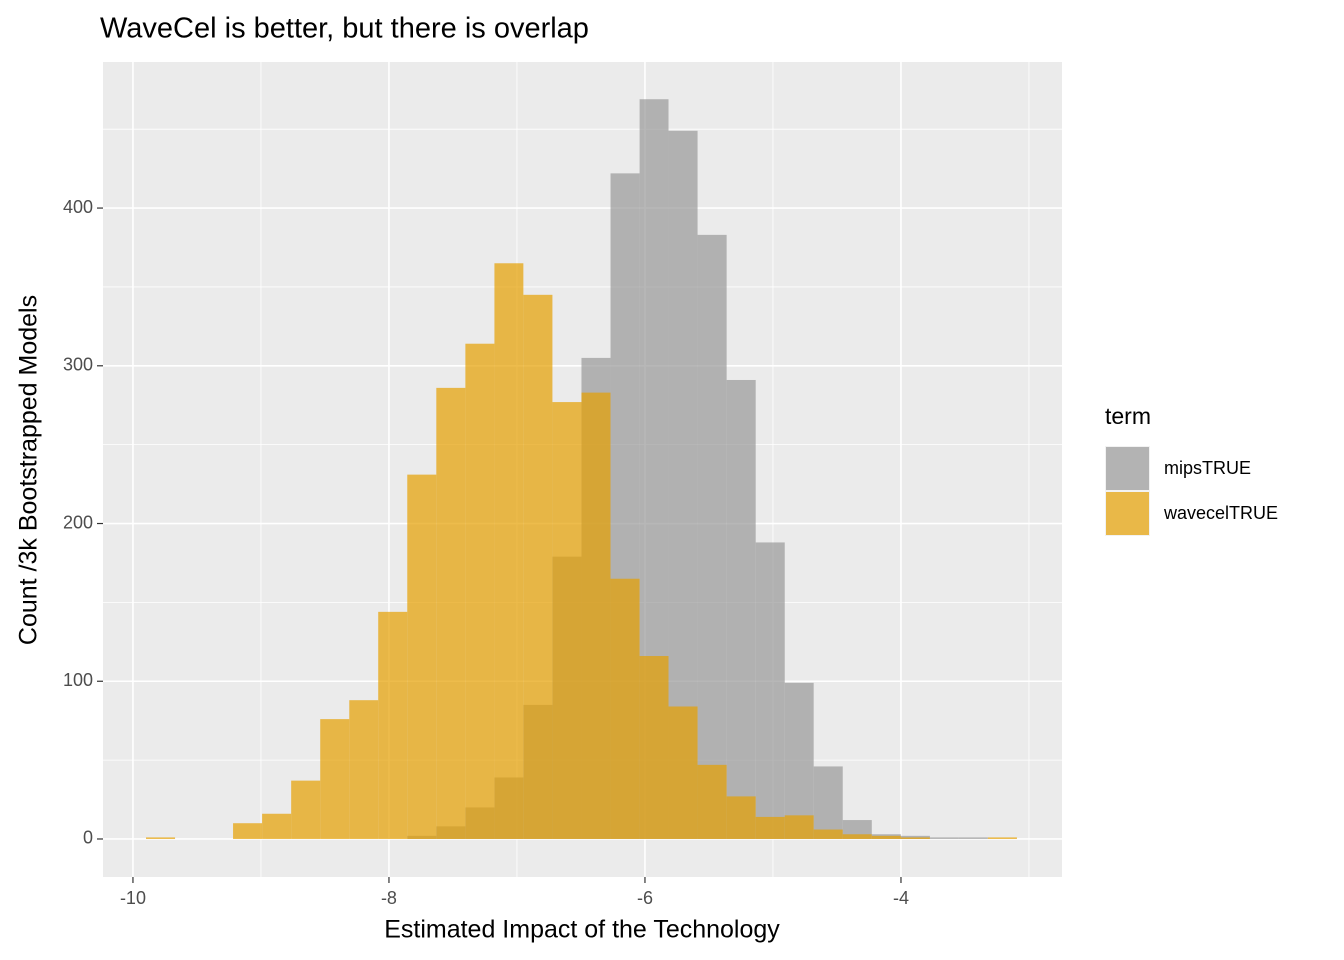 The height and width of the screenshot is (960, 1344). I want to click on y-tick-label: 200, so click(78, 522).